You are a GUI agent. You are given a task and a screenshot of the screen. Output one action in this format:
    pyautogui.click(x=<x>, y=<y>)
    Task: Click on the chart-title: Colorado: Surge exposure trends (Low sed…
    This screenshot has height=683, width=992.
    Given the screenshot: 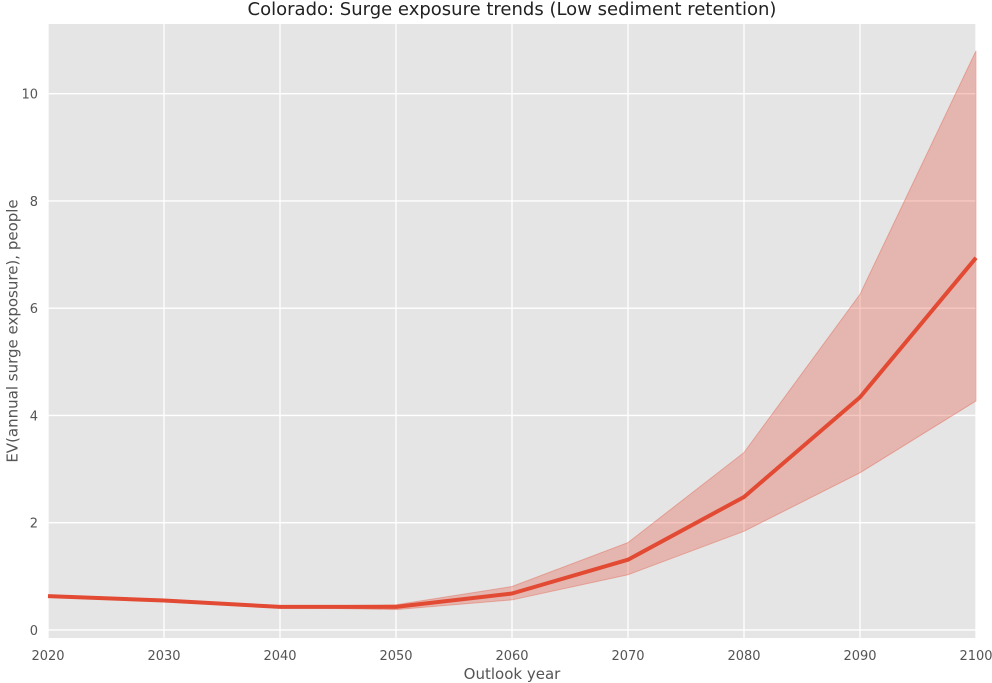 What is the action you would take?
    pyautogui.click(x=512, y=10)
    